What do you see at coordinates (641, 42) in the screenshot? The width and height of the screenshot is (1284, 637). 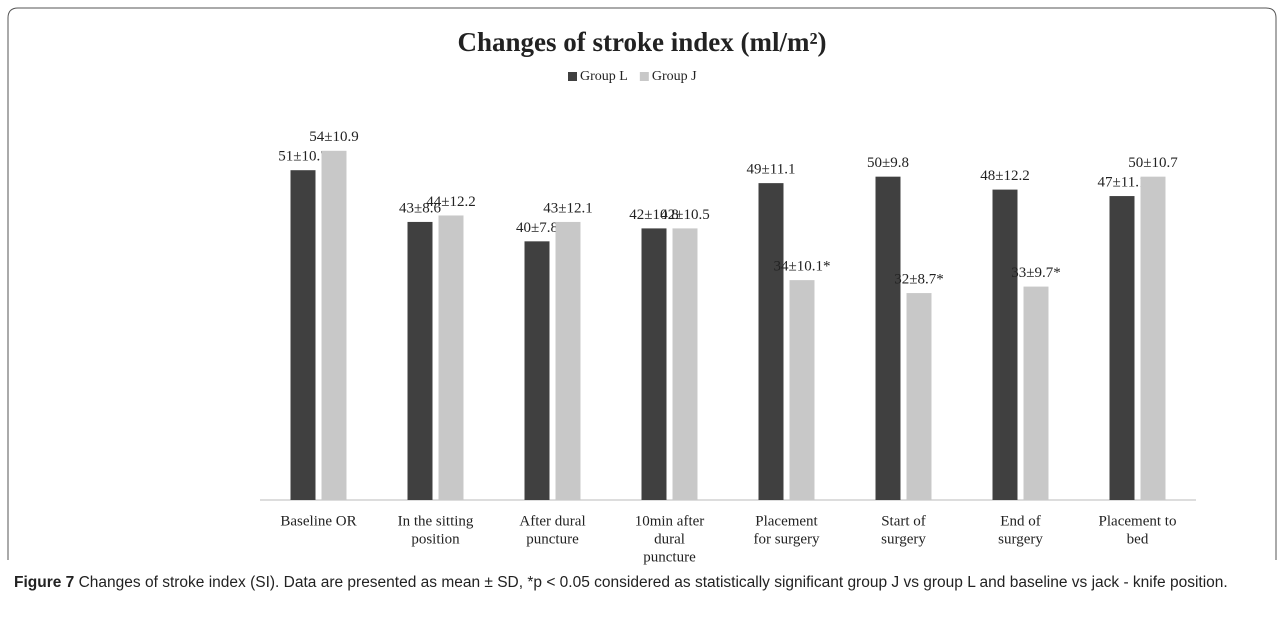 I see `chart-title: Changes of stroke index (ml/m²)` at bounding box center [641, 42].